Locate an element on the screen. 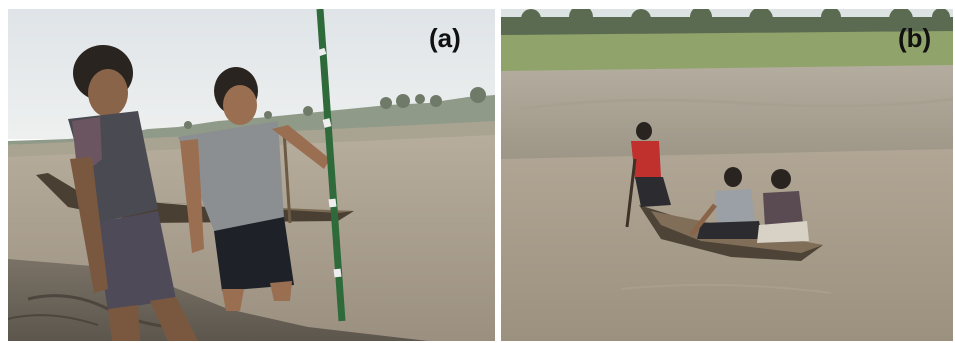 This screenshot has width=955, height=343. person-right is located at coordinates (254, 189).